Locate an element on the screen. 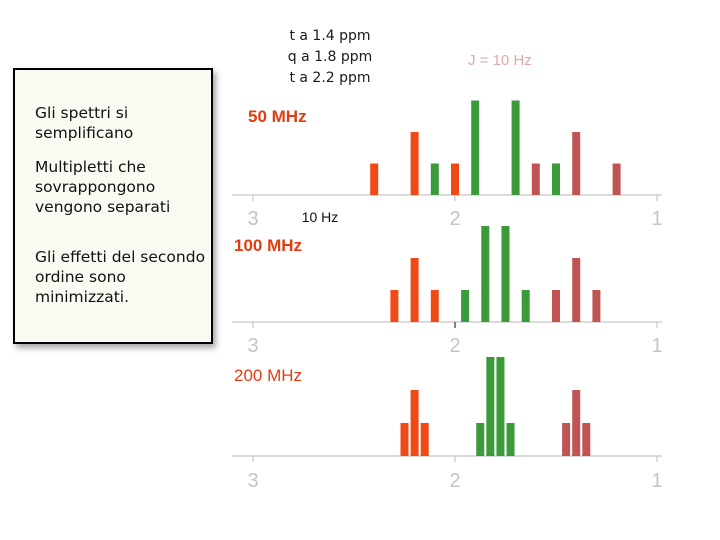 The image size is (720, 540). multiplet-line: q a 1.8 ppm is located at coordinates (330, 57).